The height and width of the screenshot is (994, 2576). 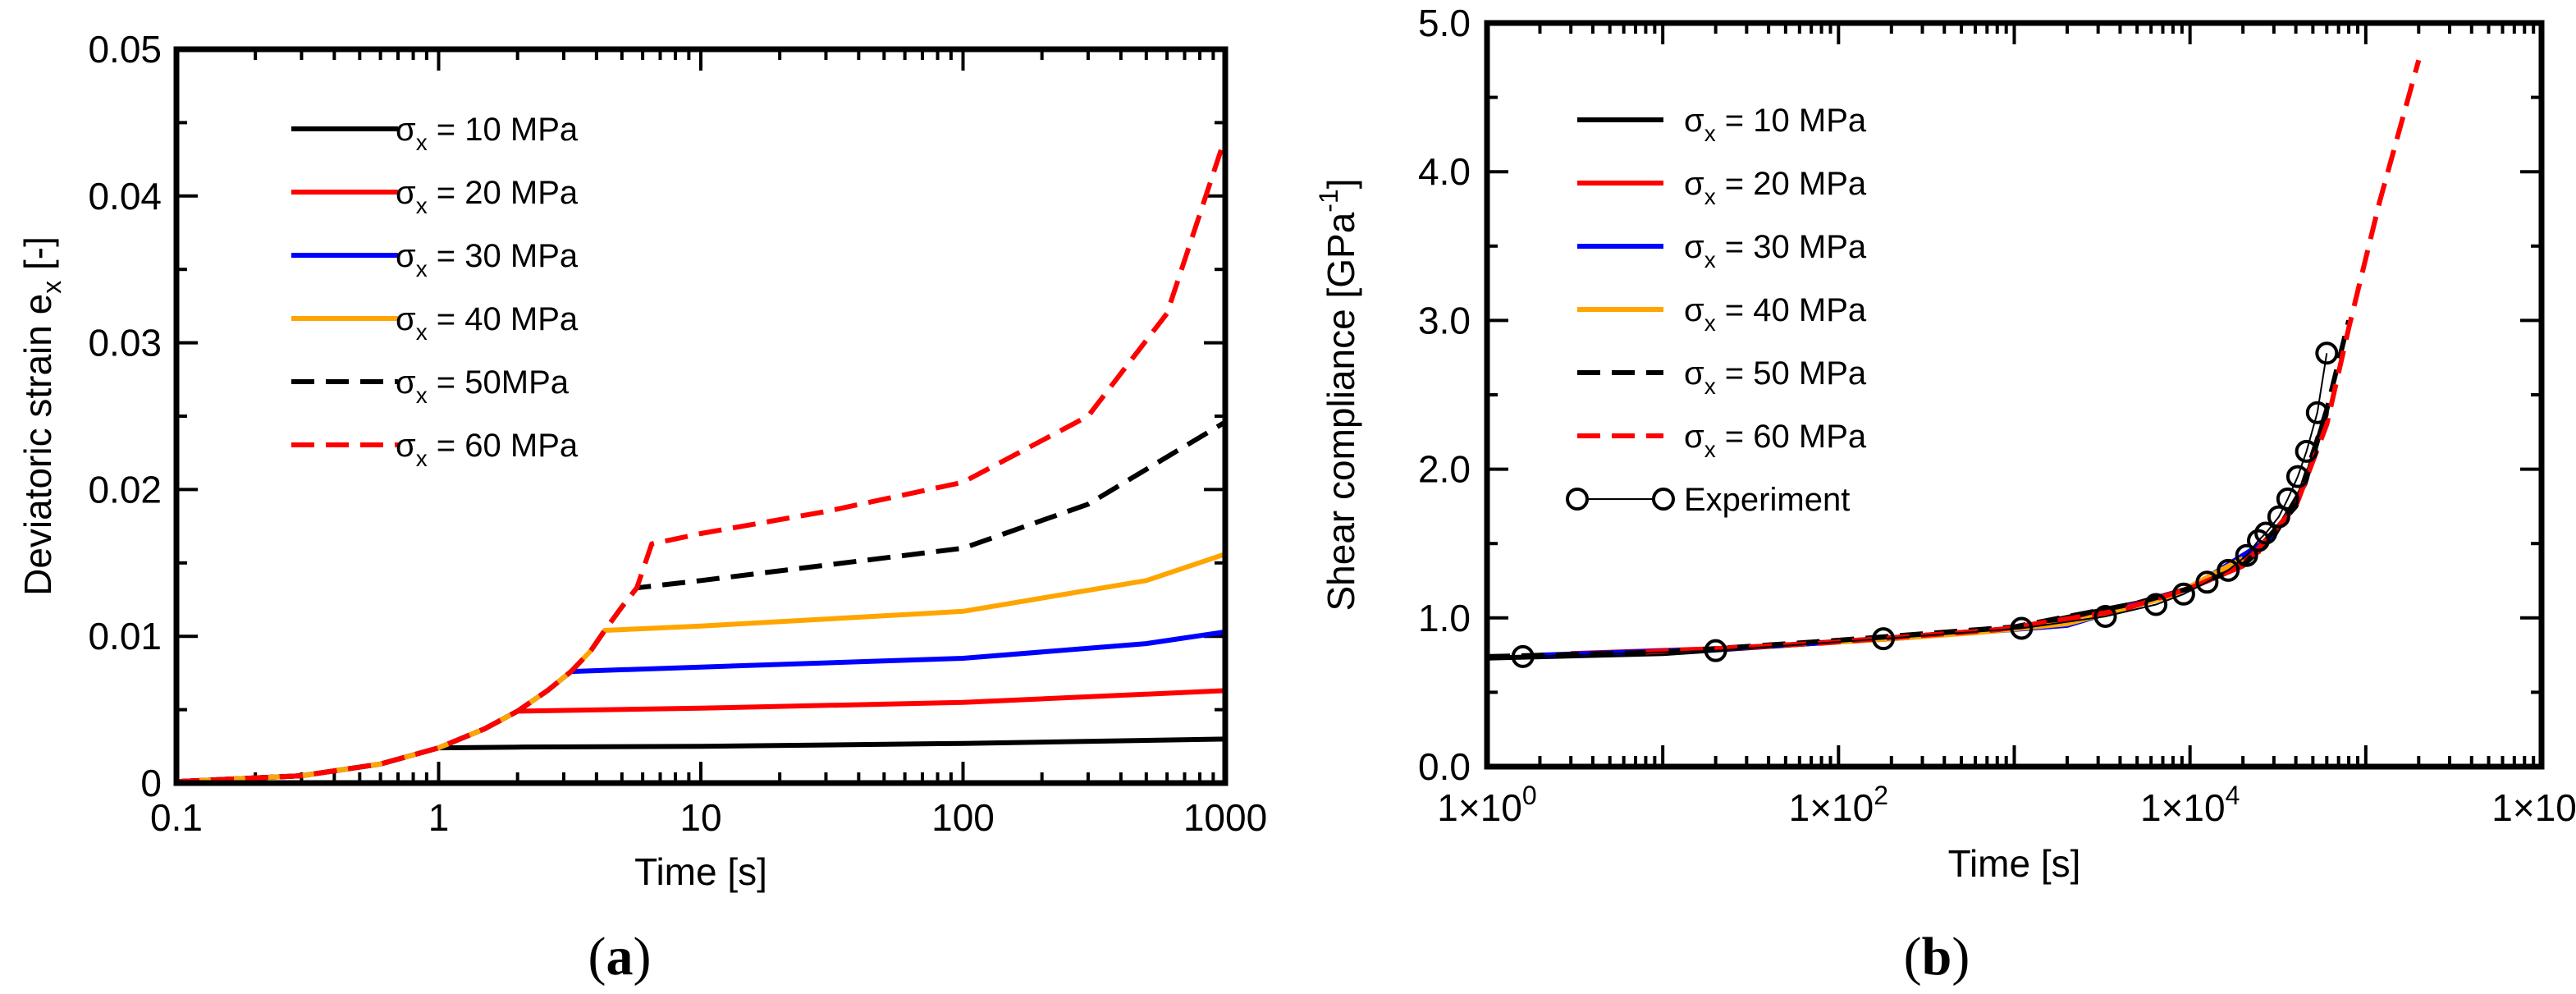 I want to click on legend-label: σx = 50MPa, so click(x=483, y=386).